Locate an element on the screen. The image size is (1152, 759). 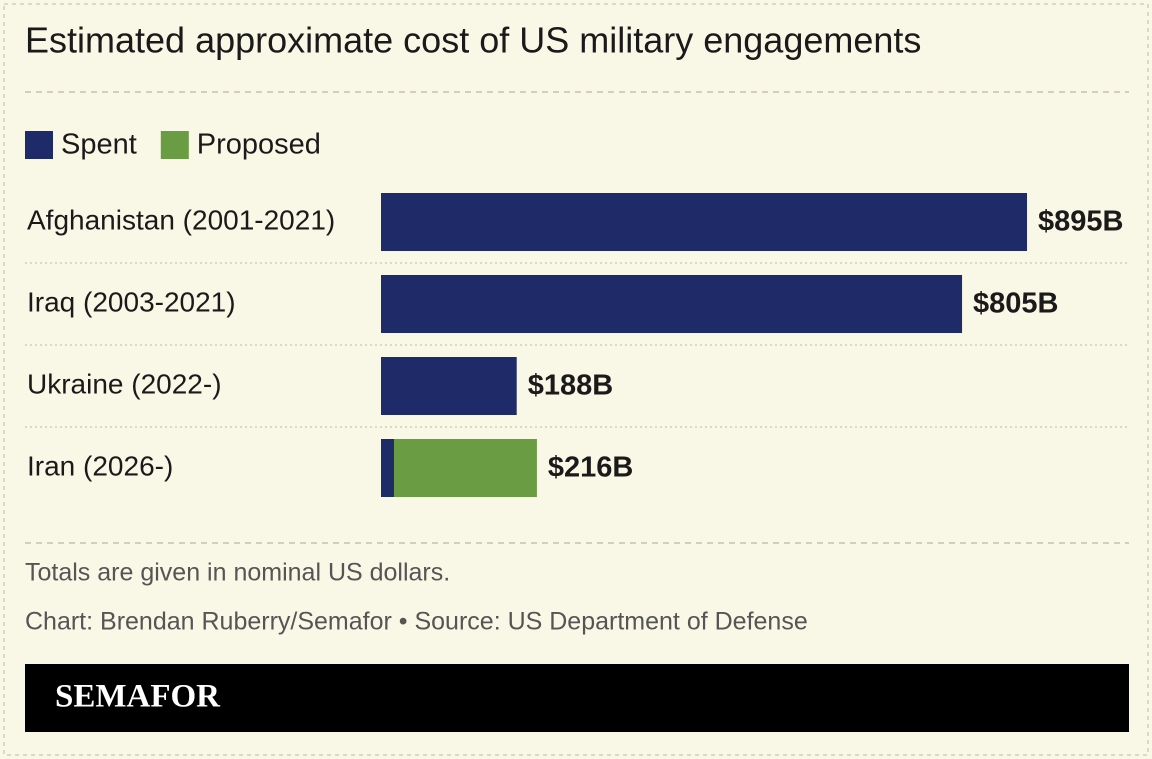
category-label: Afghanistan (2001-2021) is located at coordinates (181, 219).